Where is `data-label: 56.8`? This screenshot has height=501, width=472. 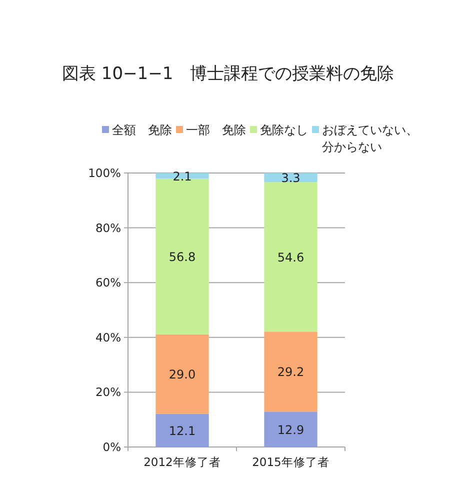 data-label: 56.8 is located at coordinates (182, 257).